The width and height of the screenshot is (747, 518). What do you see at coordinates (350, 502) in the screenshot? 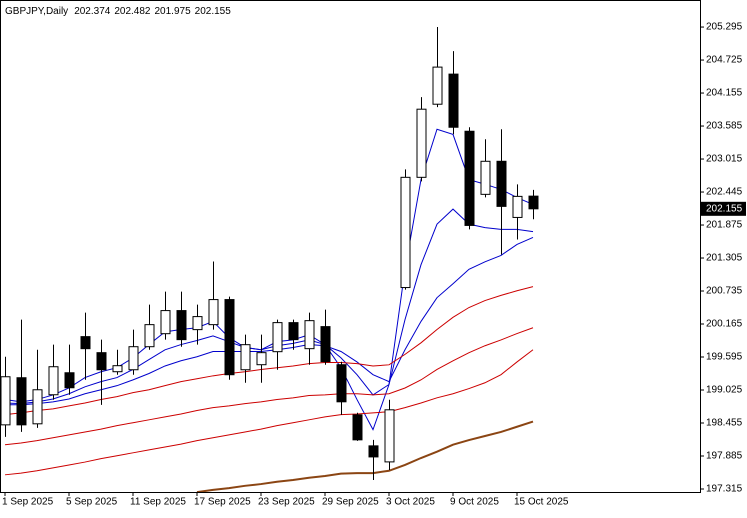
I see `x-tick-label: 29 Sep 2025` at bounding box center [350, 502].